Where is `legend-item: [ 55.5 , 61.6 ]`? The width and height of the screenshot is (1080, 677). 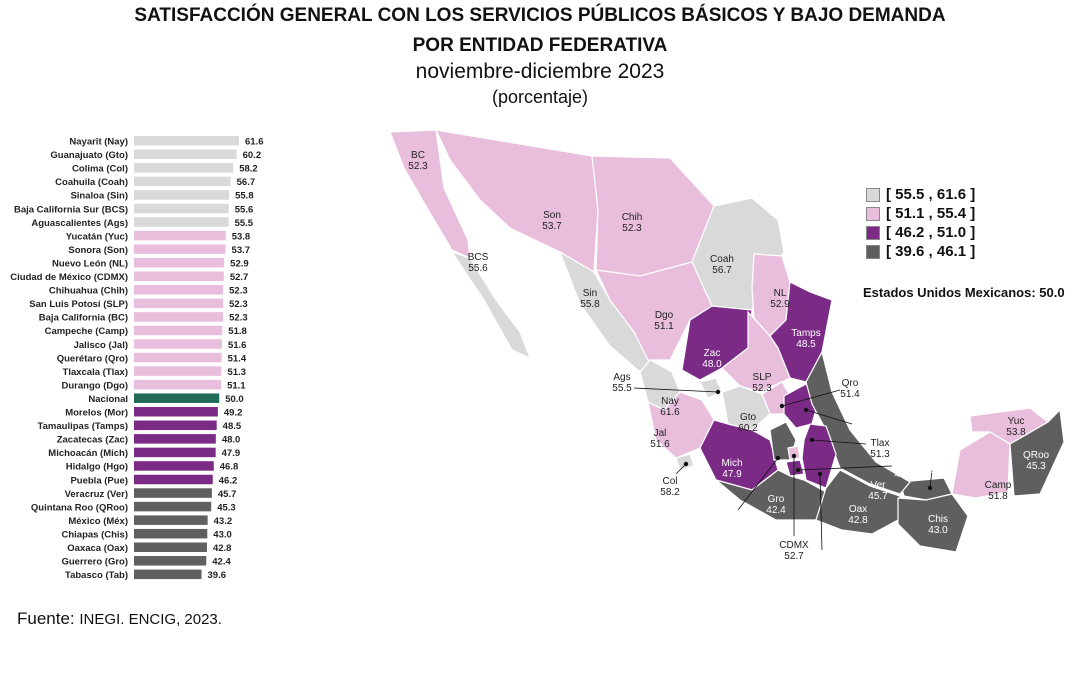
legend-item: [ 55.5 , 61.6 ] is located at coordinates (920, 194).